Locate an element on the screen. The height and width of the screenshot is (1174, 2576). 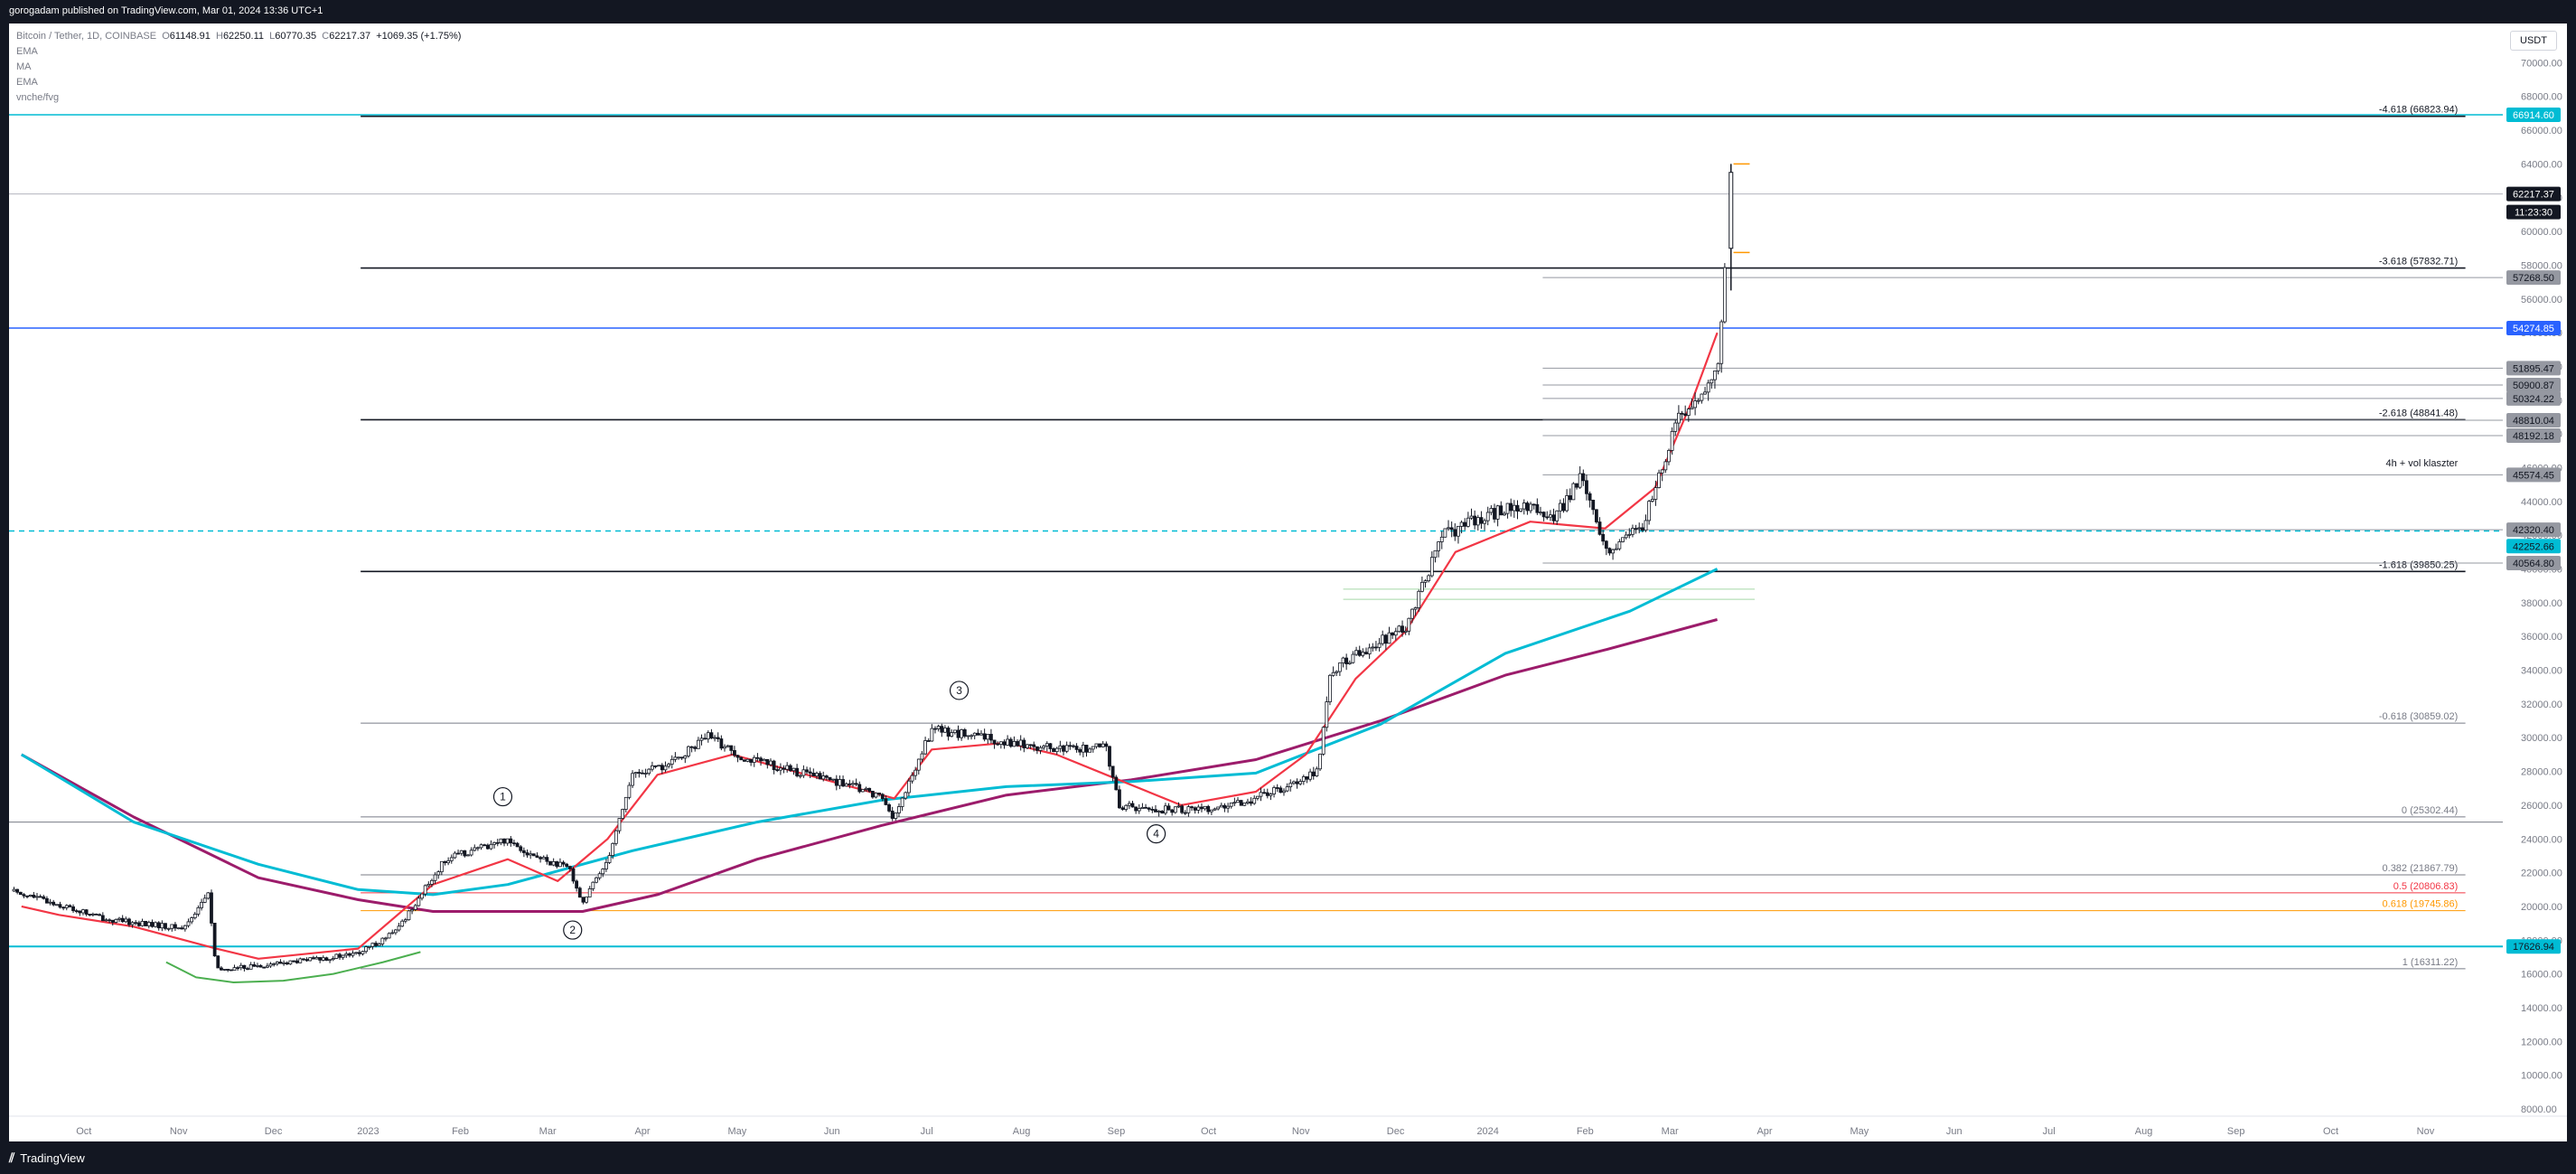
currency-button: USDT is located at coordinates (2533, 41).